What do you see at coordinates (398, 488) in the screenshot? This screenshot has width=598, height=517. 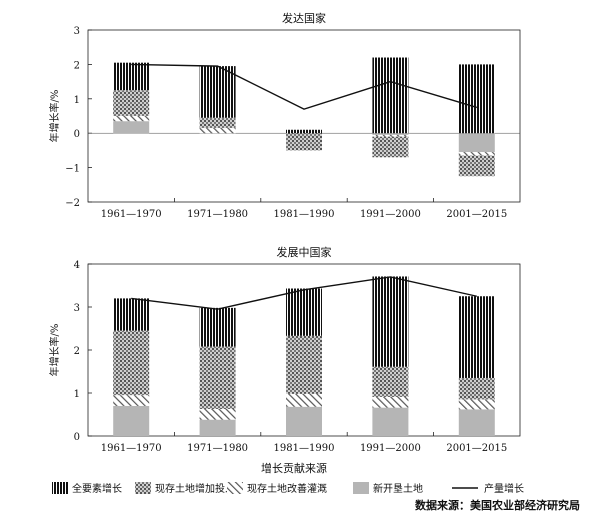 I see `legend-label: 新开垦土地` at bounding box center [398, 488].